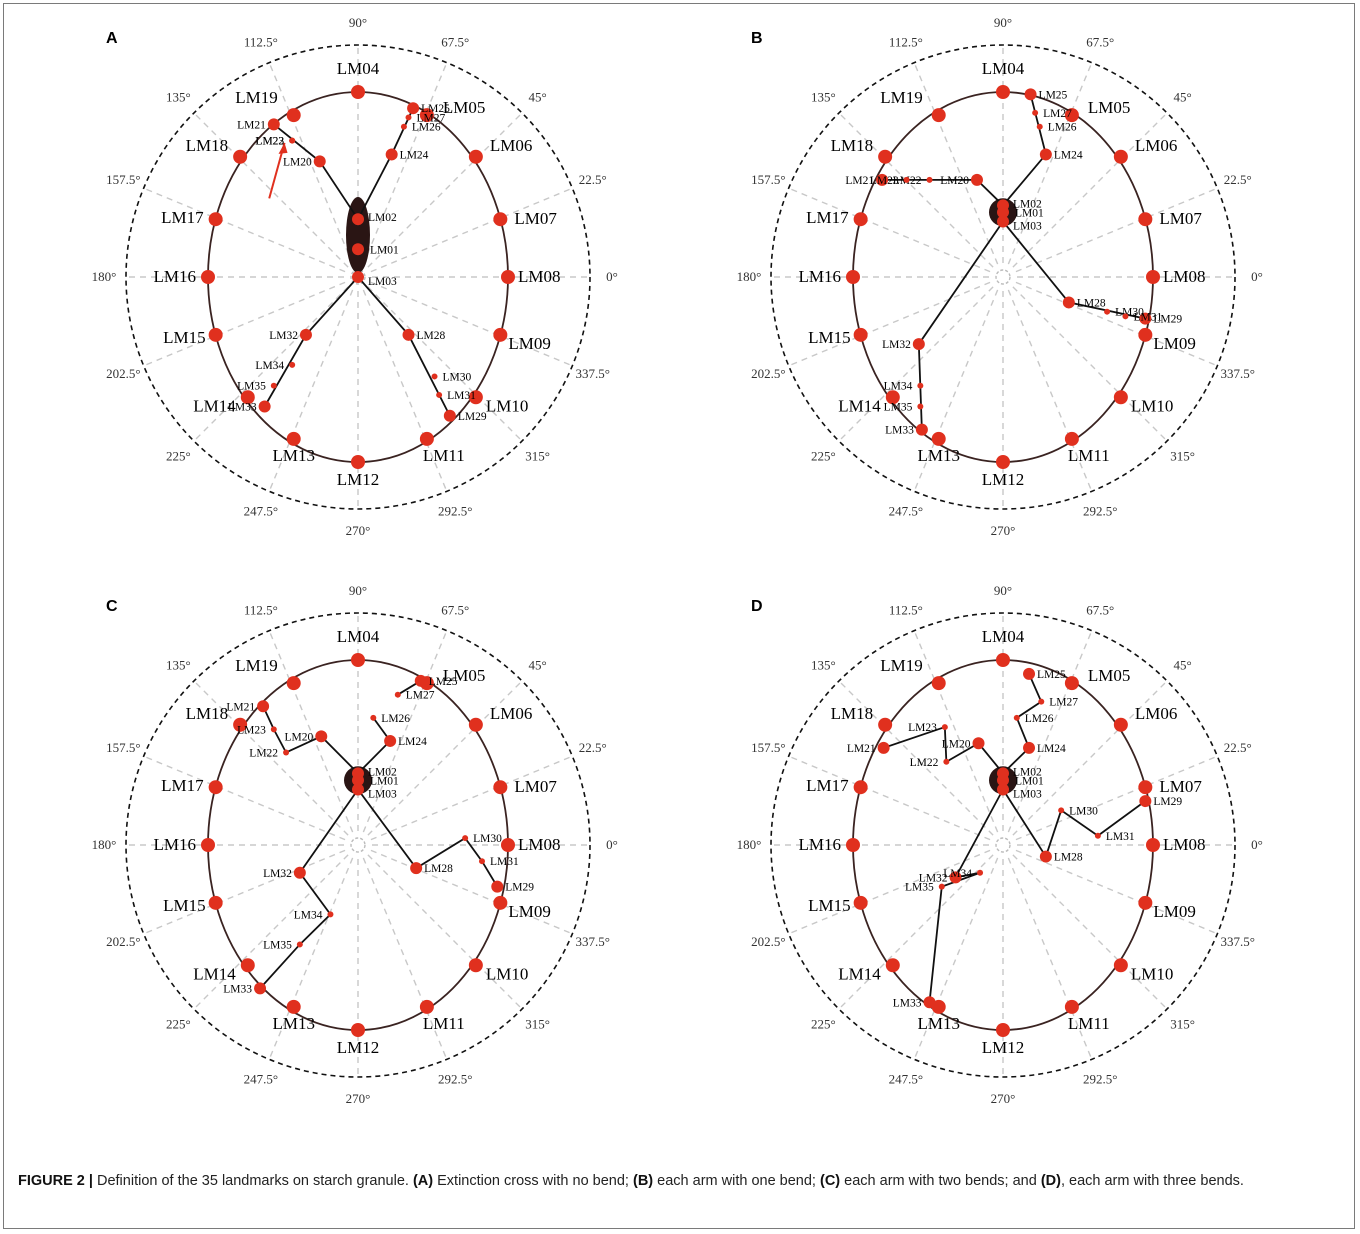 The image size is (1360, 1234). Describe the element at coordinates (305, 334) in the screenshot. I see `landmark-dot-lm32` at that location.